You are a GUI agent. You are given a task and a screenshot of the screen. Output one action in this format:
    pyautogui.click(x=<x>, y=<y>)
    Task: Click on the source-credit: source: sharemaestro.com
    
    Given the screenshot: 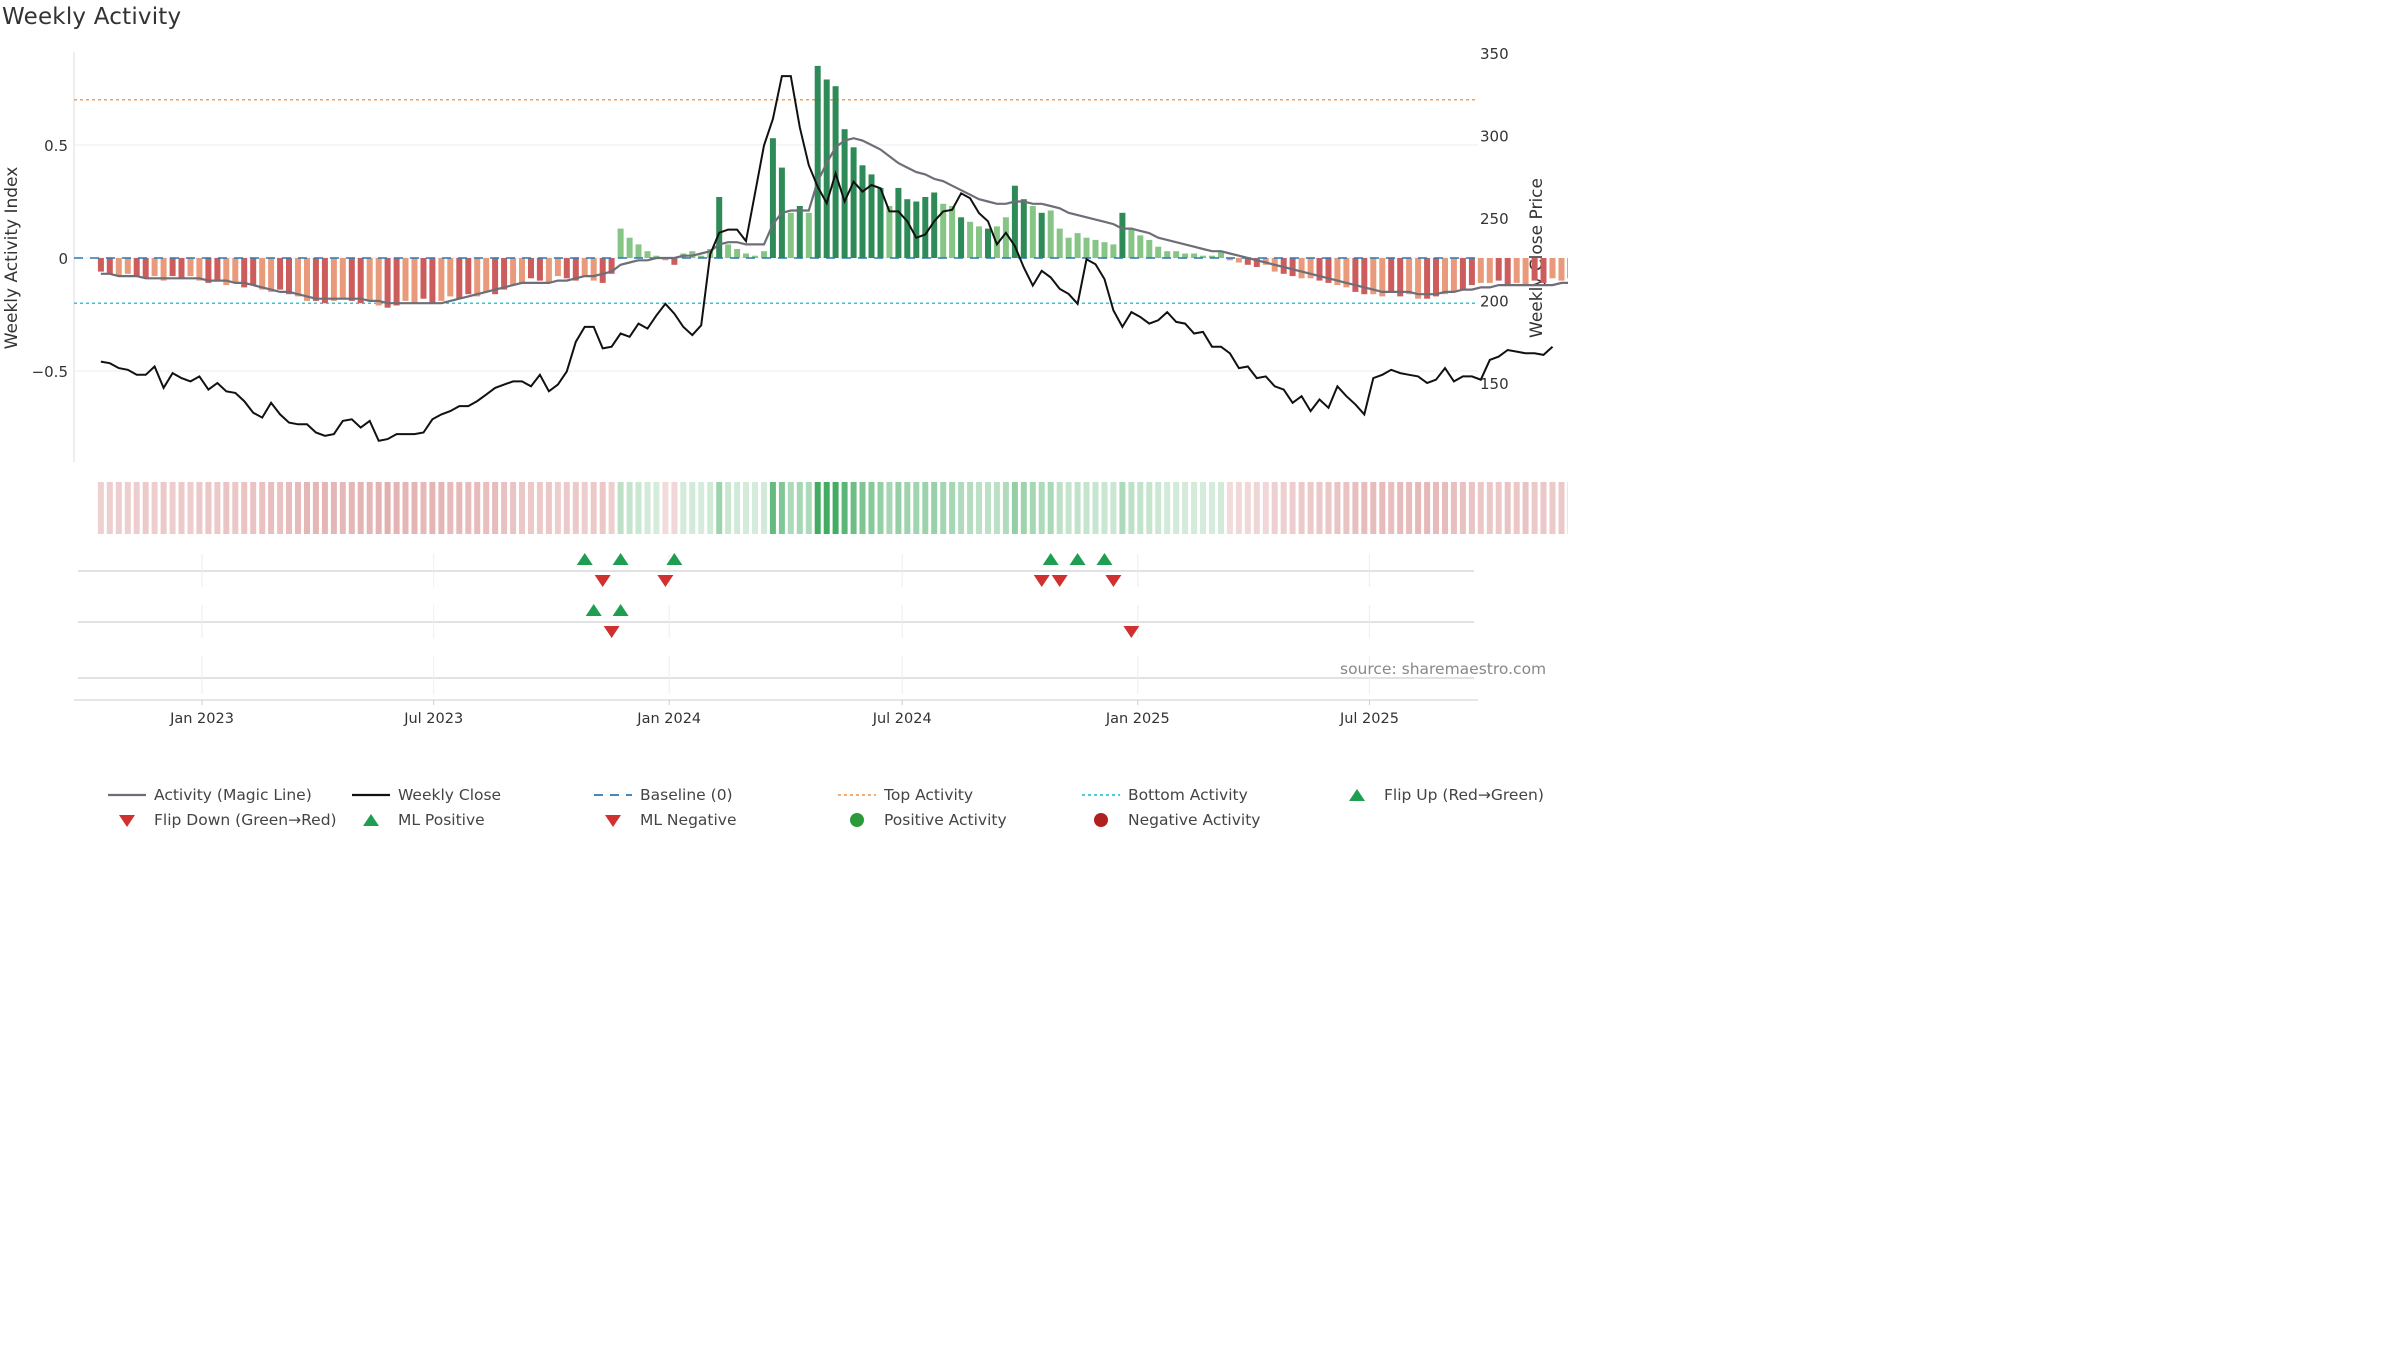 What is the action you would take?
    pyautogui.click(x=1443, y=669)
    